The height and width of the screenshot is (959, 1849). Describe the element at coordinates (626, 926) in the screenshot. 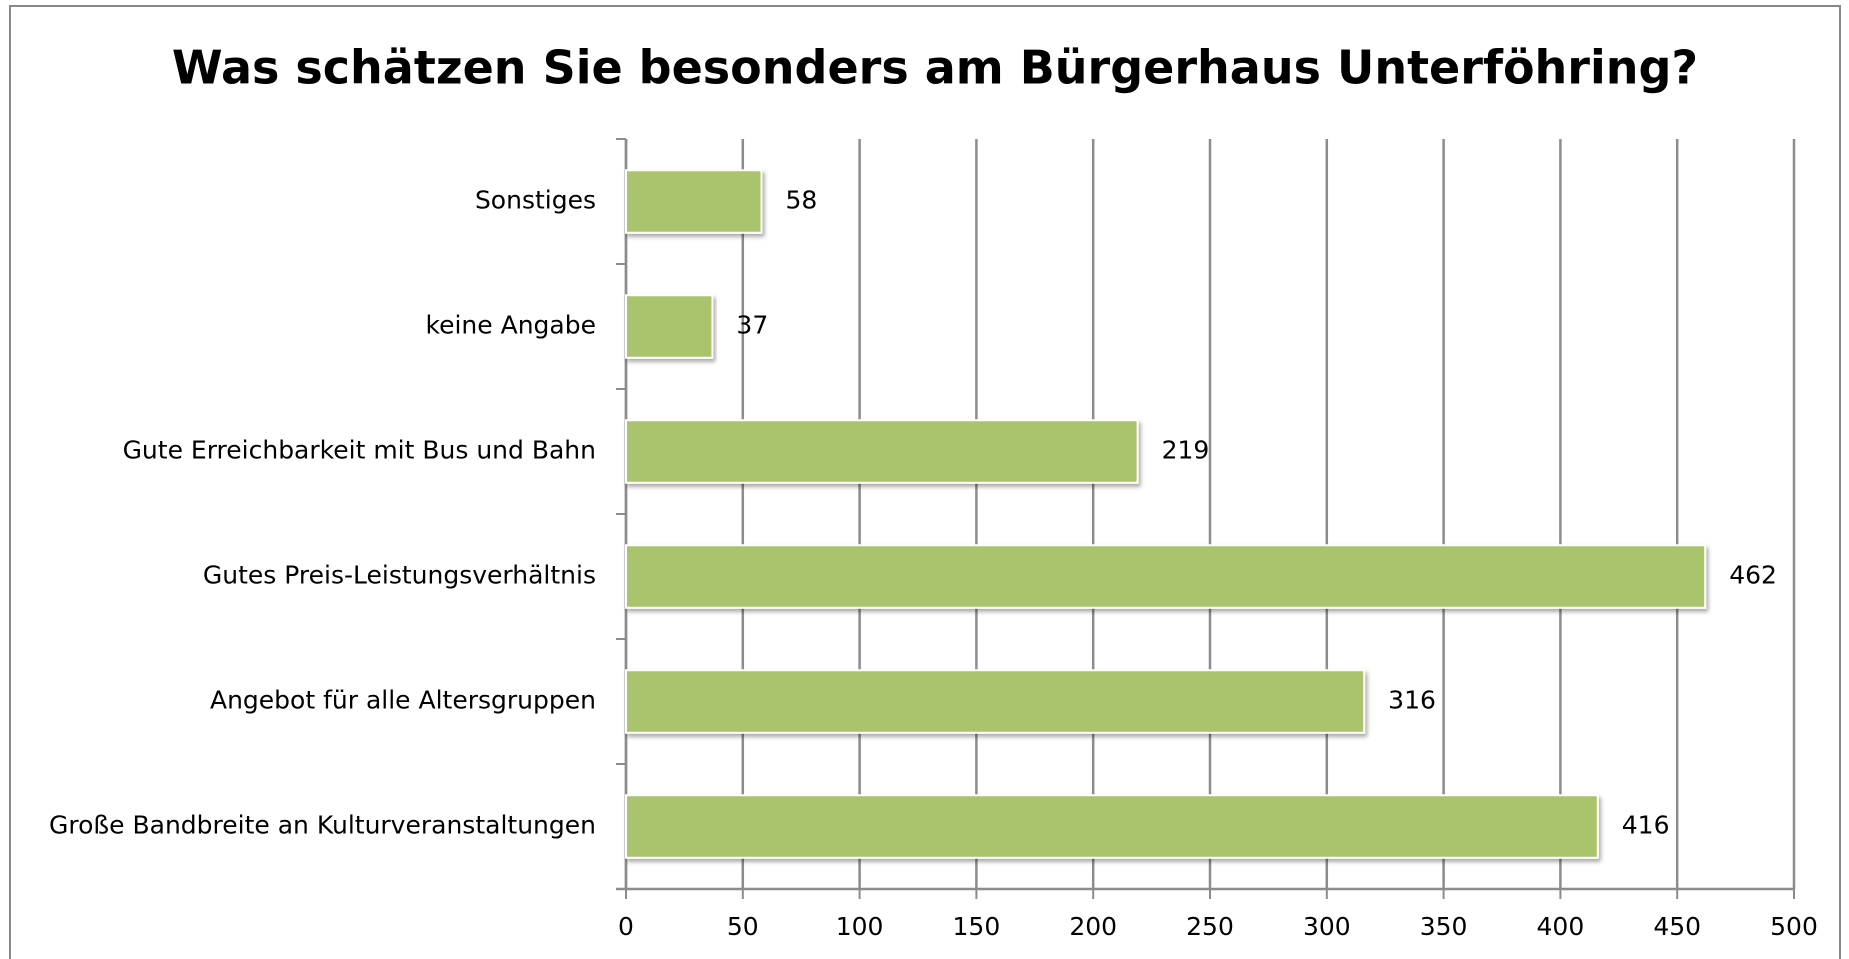

I see `x-tick-label: 0` at that location.